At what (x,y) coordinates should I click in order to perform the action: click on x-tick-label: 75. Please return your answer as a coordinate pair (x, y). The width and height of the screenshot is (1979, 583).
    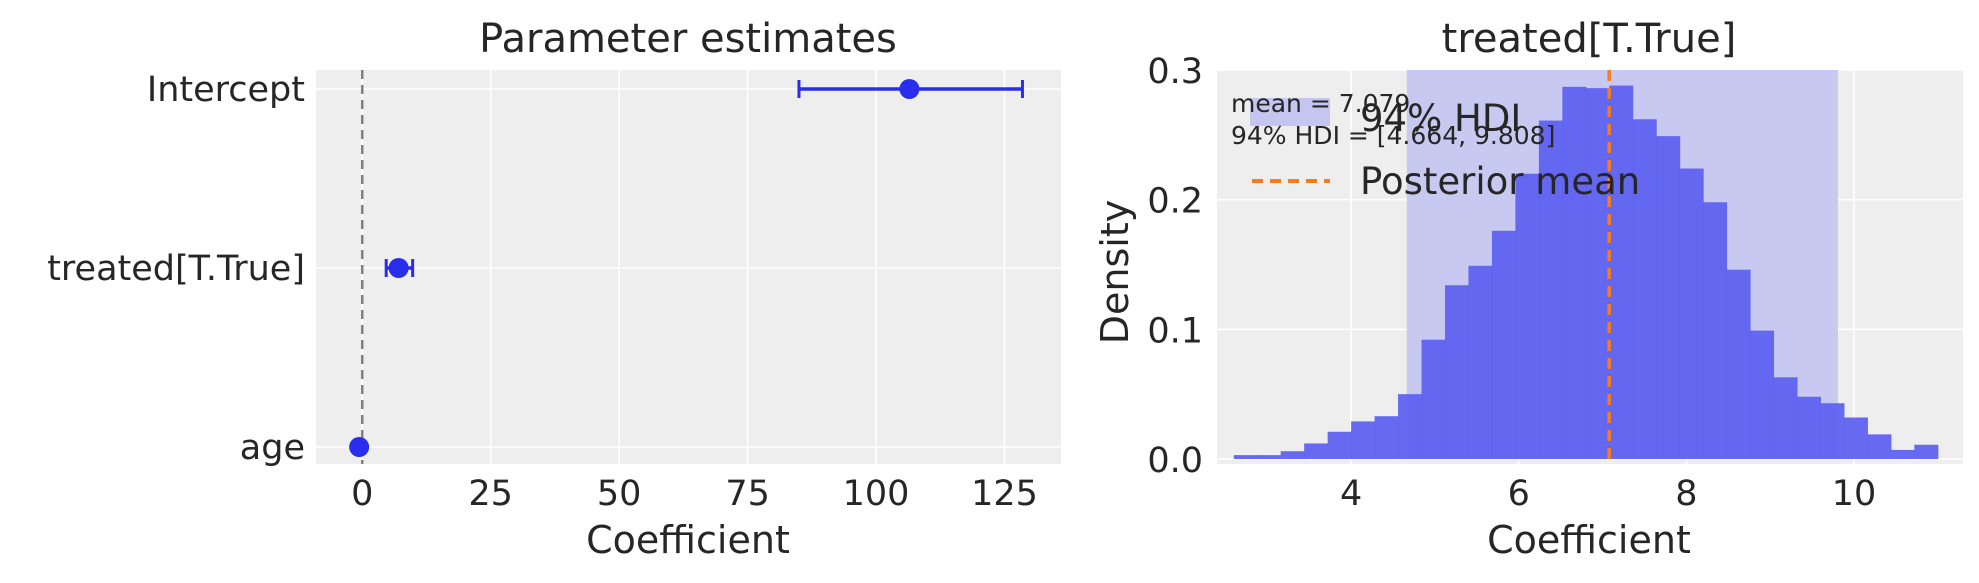
    Looking at the image, I should click on (747, 494).